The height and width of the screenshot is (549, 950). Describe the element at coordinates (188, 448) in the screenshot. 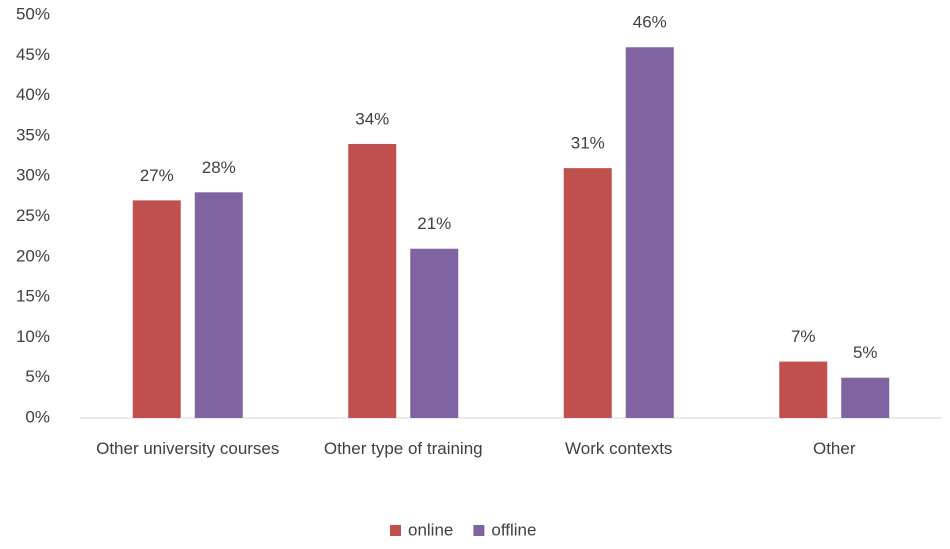

I see `x-tick-label: Other university courses` at that location.